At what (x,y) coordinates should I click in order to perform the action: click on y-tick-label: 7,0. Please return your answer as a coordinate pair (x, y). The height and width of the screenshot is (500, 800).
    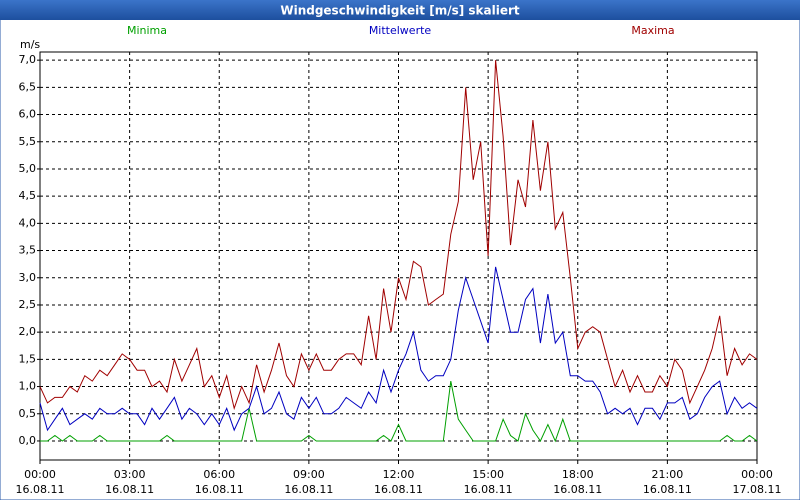
    Looking at the image, I should click on (28, 59).